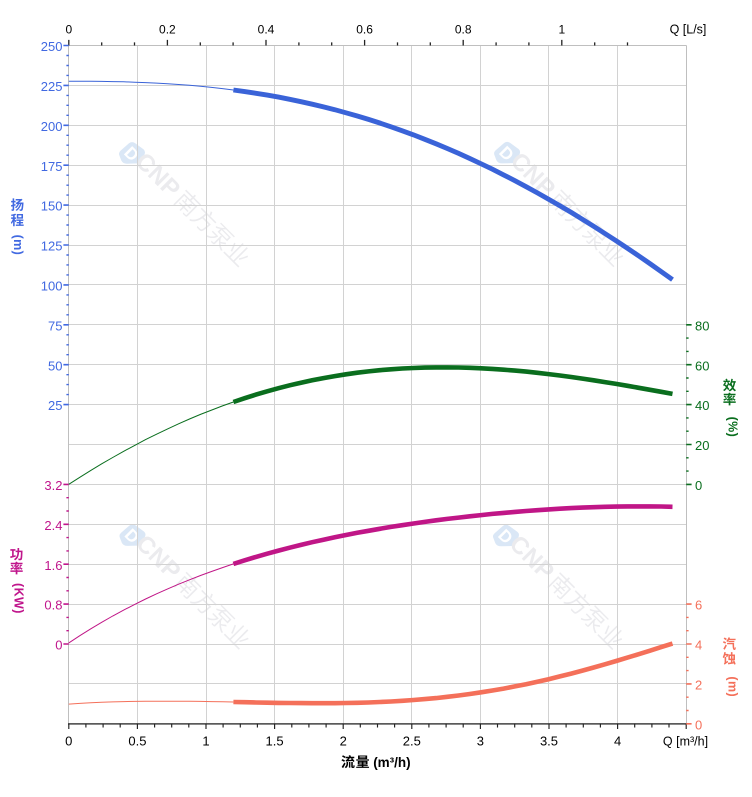 Image resolution: width=752 pixels, height=797 pixels. What do you see at coordinates (55, 365) in the screenshot?
I see `svg-text: 50` at bounding box center [55, 365].